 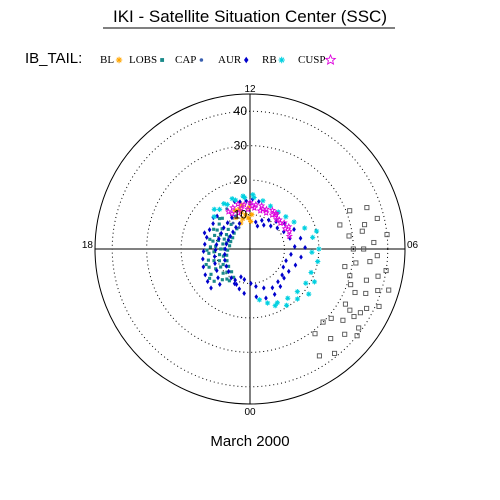 I want to click on series-lobs, so click(x=221, y=249).